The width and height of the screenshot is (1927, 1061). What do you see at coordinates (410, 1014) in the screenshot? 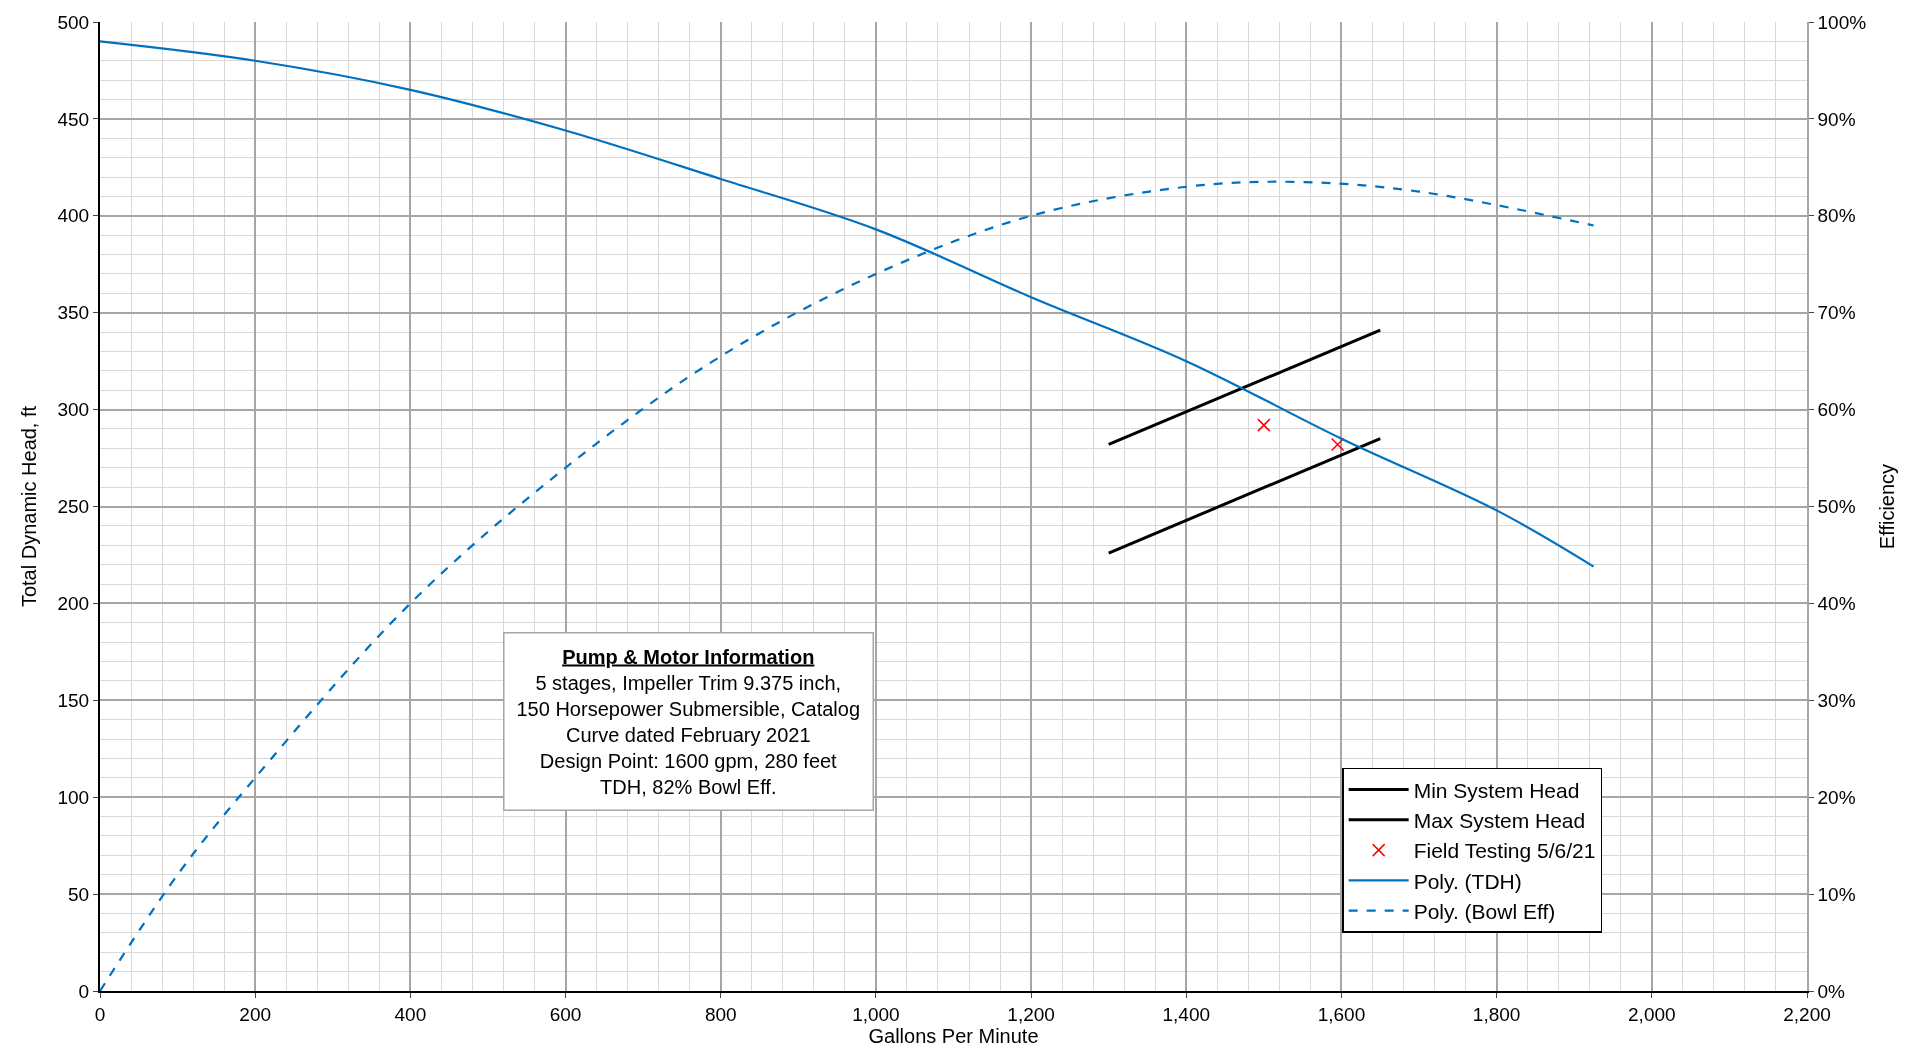
I see `x-tick-label: 400` at bounding box center [410, 1014].